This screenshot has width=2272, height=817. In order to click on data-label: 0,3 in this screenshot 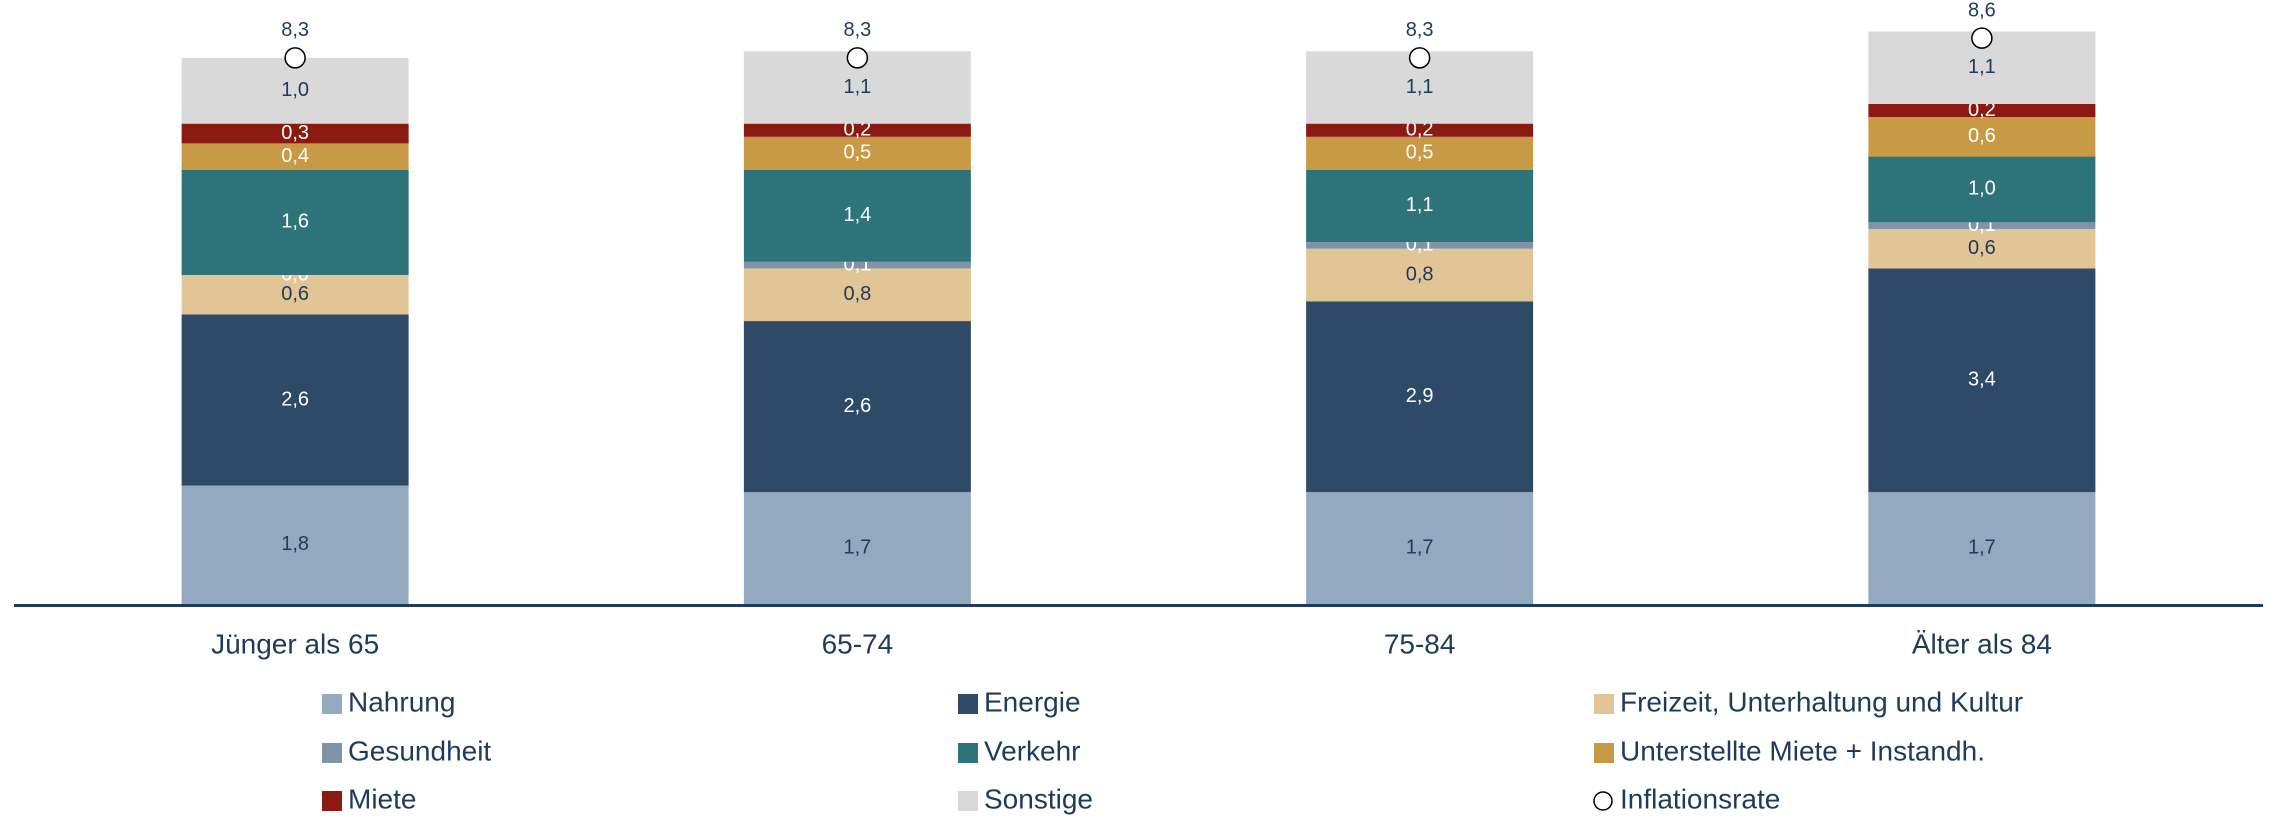, I will do `click(295, 133)`.